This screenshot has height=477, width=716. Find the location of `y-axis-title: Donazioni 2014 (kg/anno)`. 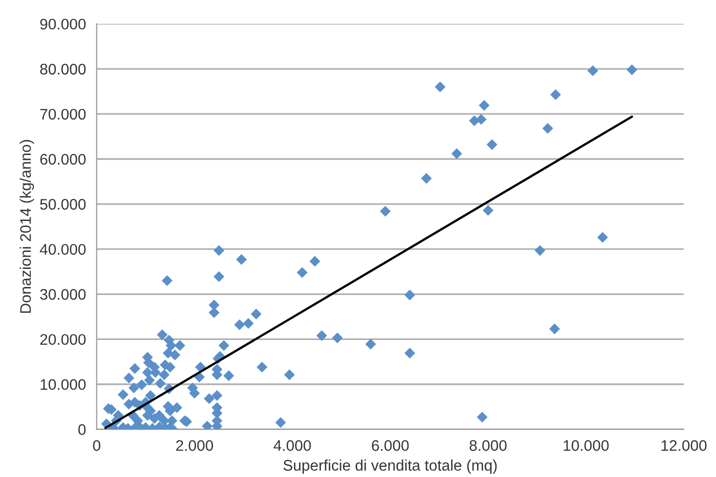

y-axis-title: Donazioni 2014 (kg/anno) is located at coordinates (27, 226).